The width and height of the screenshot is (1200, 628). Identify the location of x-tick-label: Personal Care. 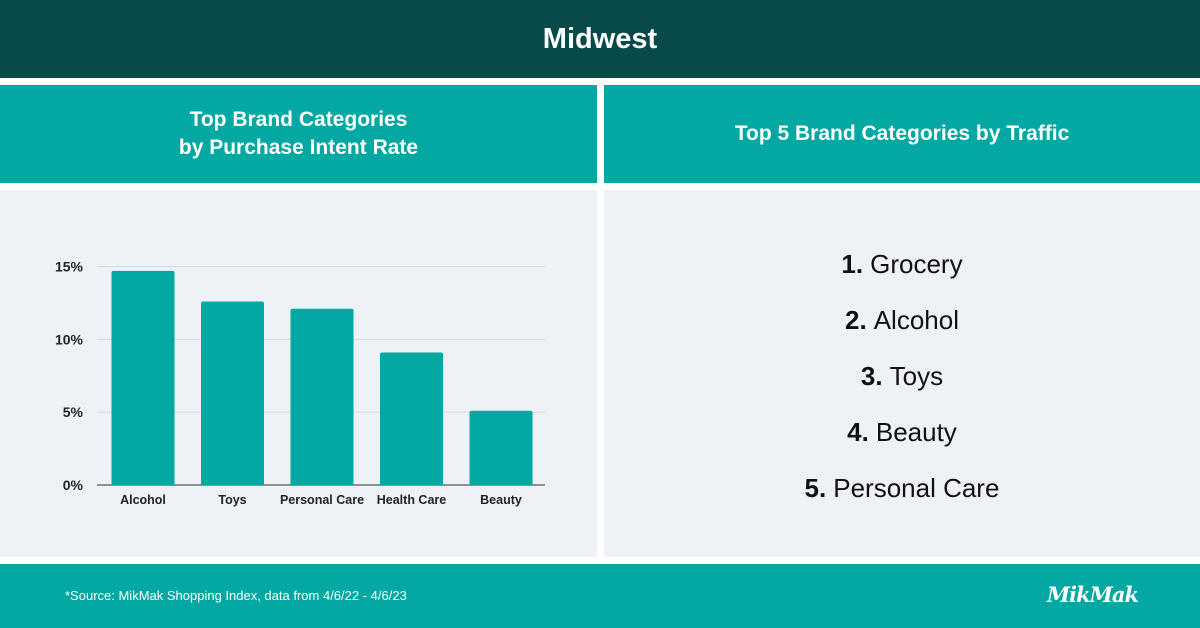
(322, 500).